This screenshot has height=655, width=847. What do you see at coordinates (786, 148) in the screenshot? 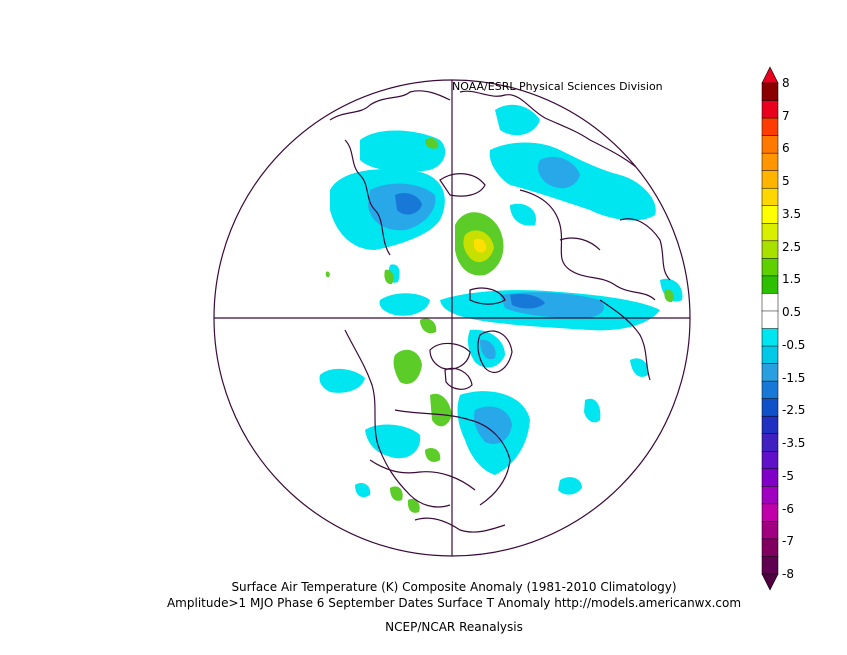
I see `colorbar-tick-label: 6` at bounding box center [786, 148].